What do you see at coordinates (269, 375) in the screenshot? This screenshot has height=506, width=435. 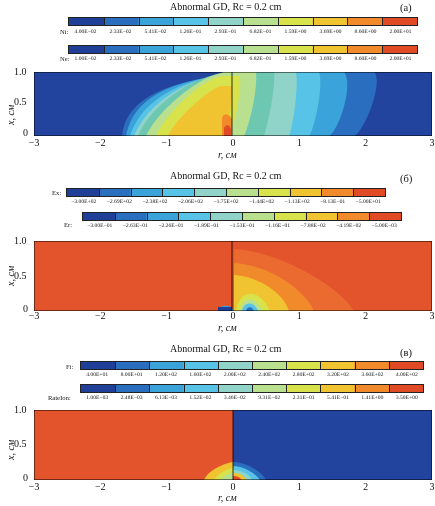 I see `colorbar-tick-label: 2.40E+02` at bounding box center [269, 375].